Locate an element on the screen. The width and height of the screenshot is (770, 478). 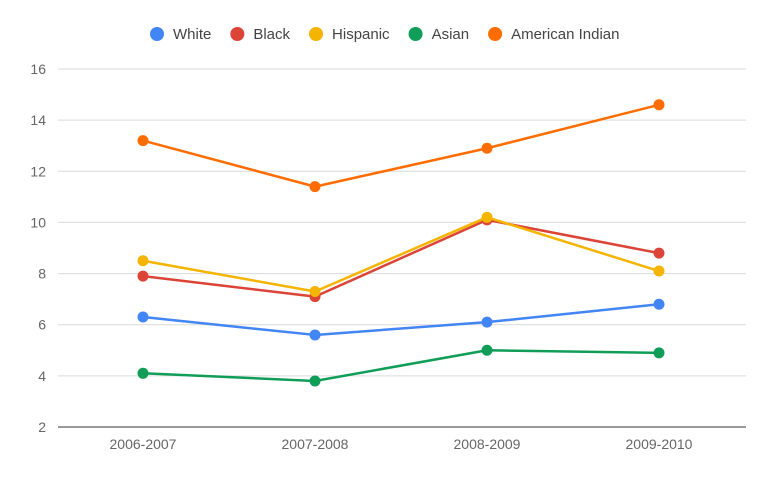
y-tick-label: 14 is located at coordinates (38, 120).